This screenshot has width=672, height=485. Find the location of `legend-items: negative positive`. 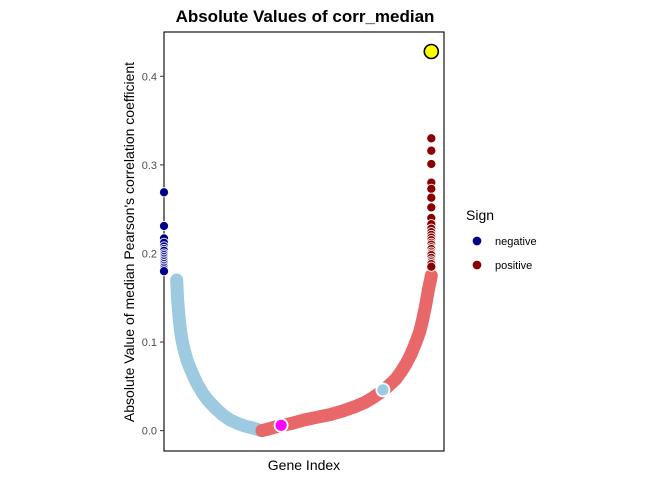

legend-items: negative positive is located at coordinates (504, 253).